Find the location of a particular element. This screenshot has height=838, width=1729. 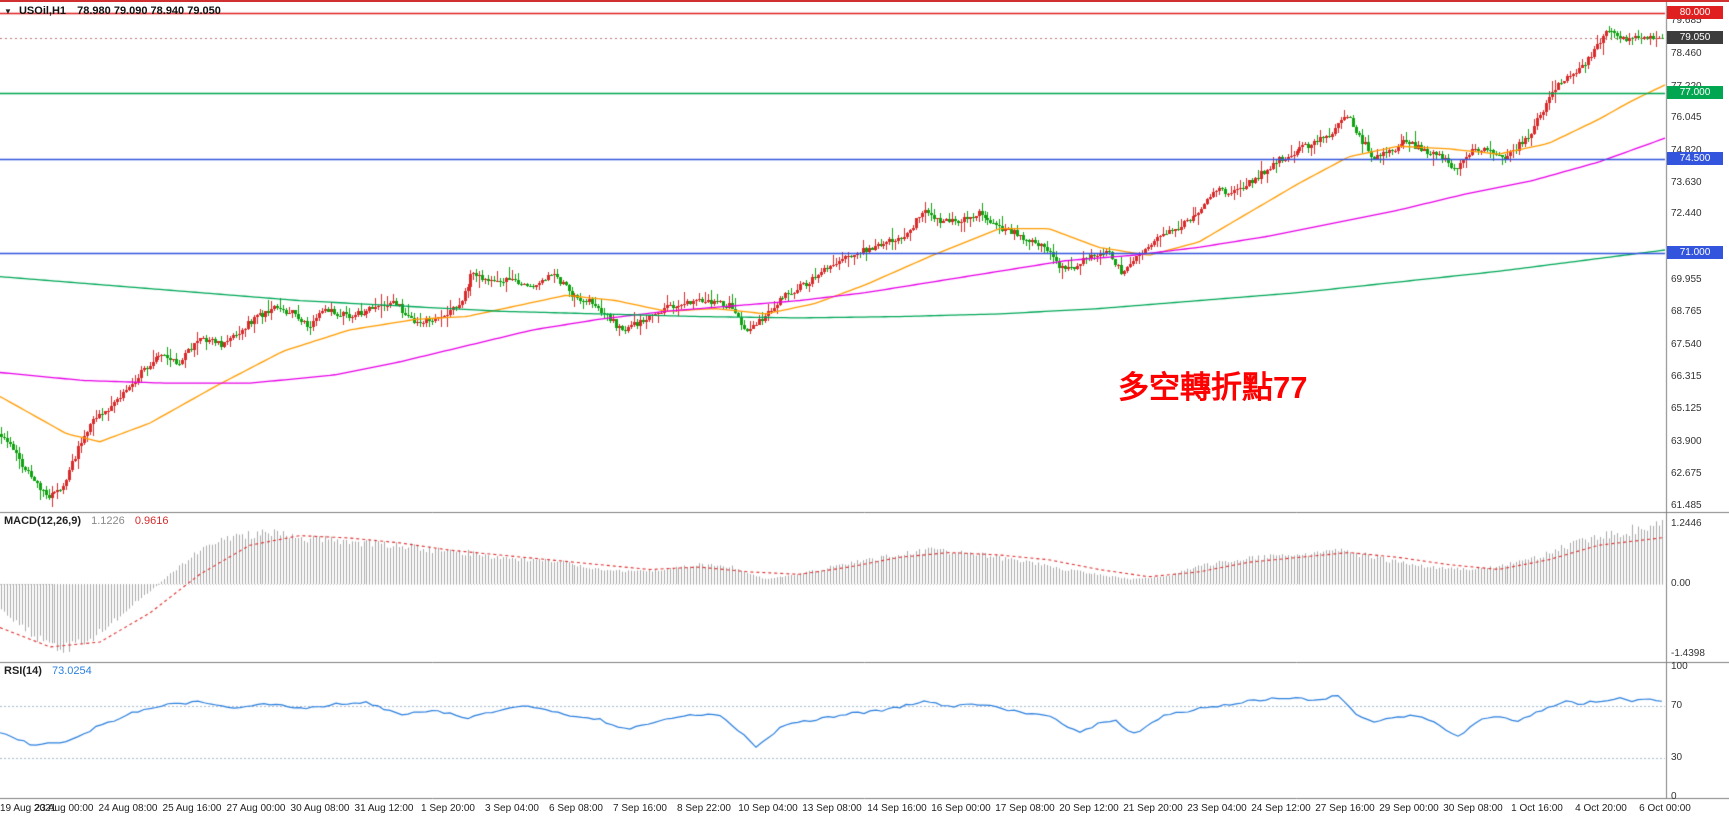

time-axis-label: 8 Sep 22:00 is located at coordinates (704, 808).